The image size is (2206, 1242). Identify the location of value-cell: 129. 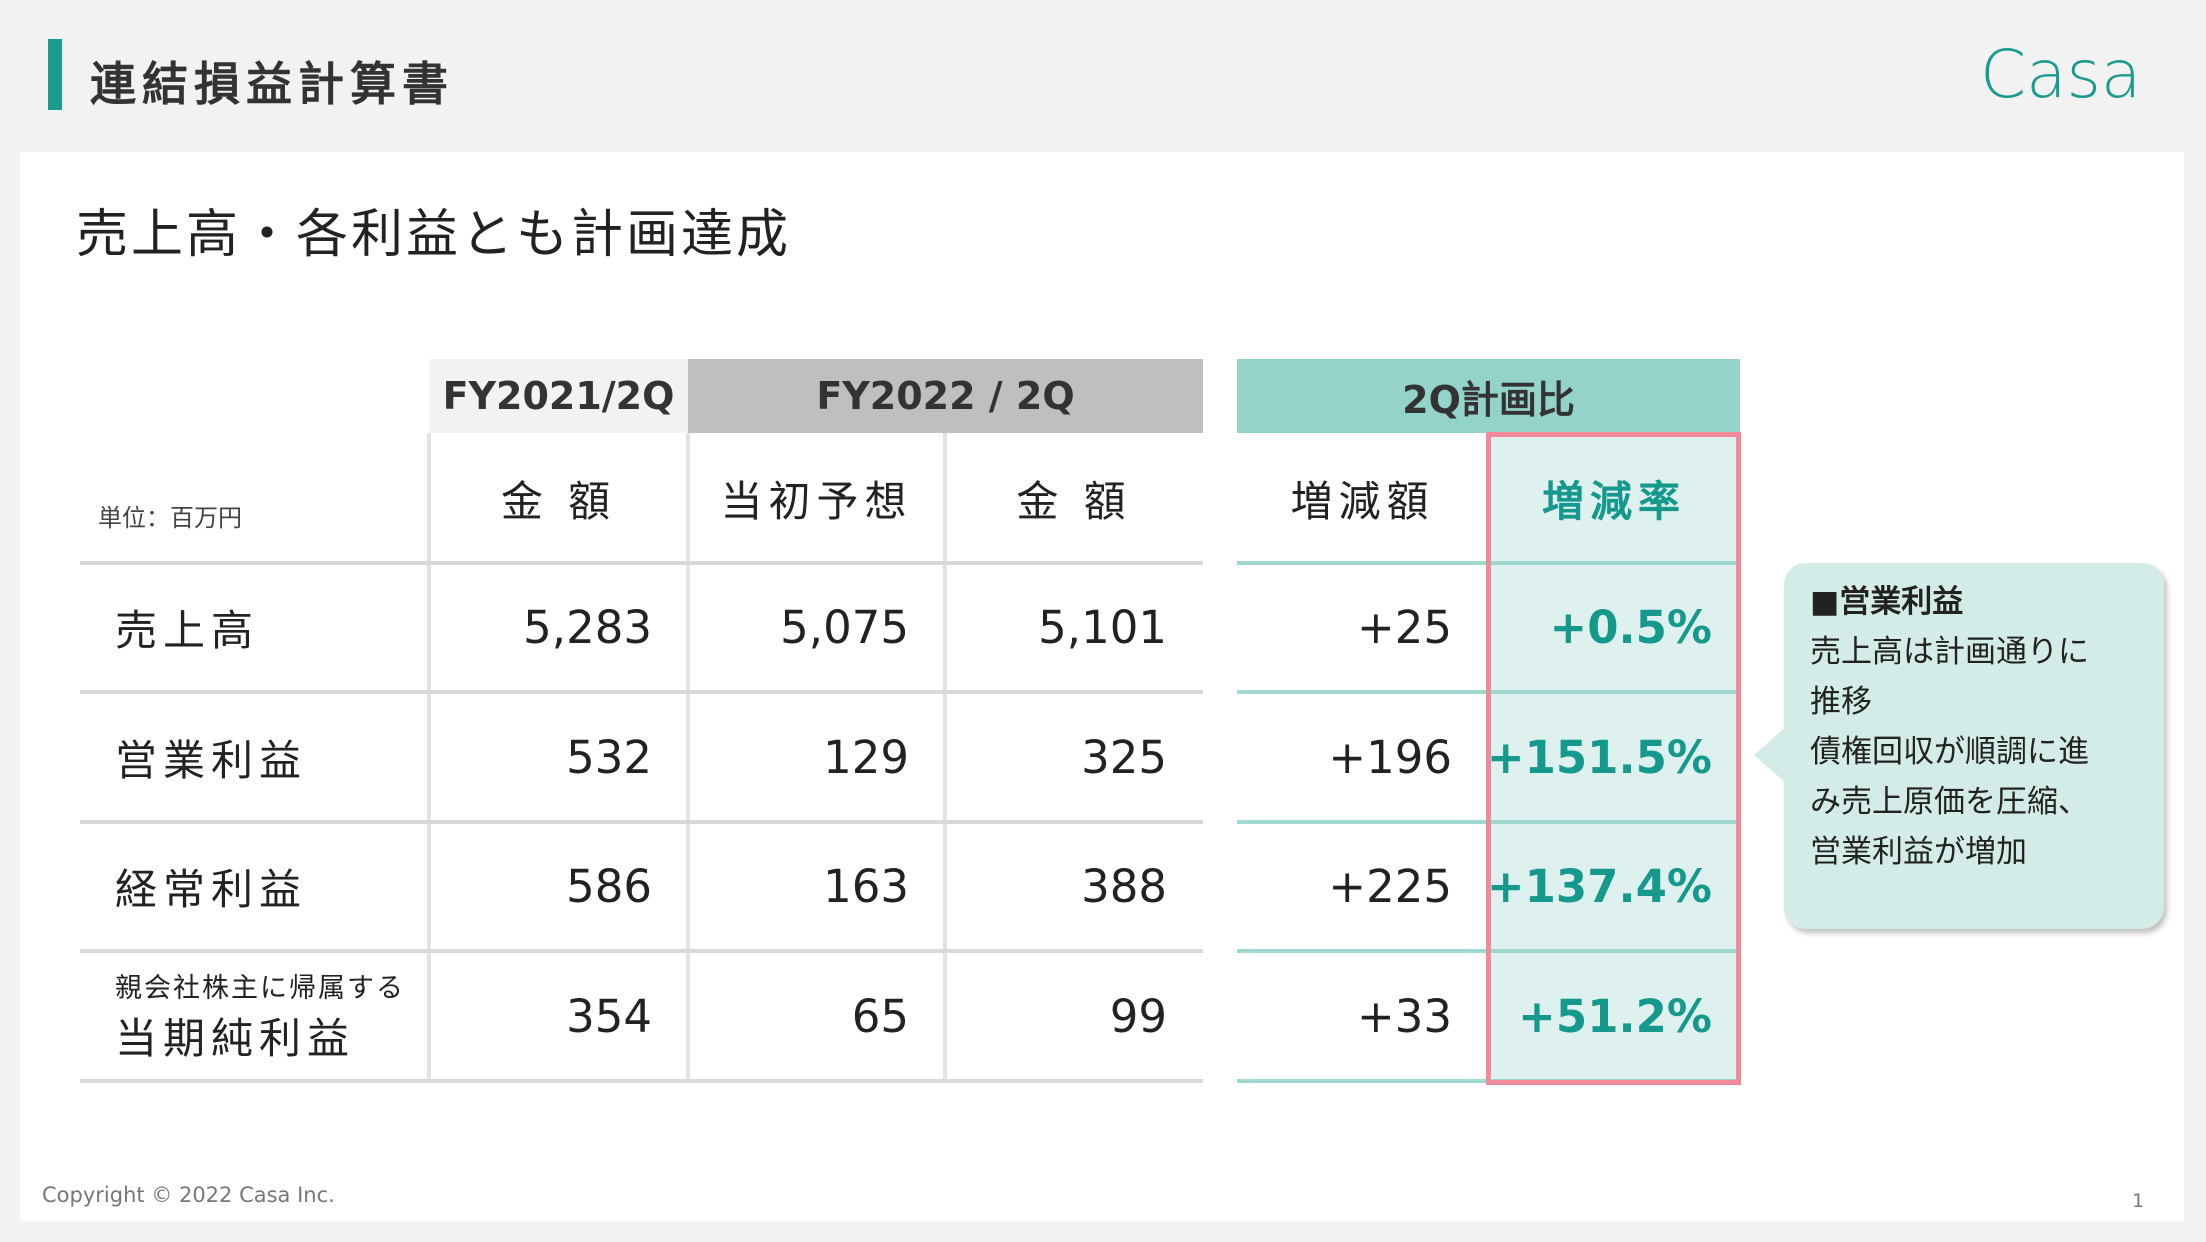
(866, 757).